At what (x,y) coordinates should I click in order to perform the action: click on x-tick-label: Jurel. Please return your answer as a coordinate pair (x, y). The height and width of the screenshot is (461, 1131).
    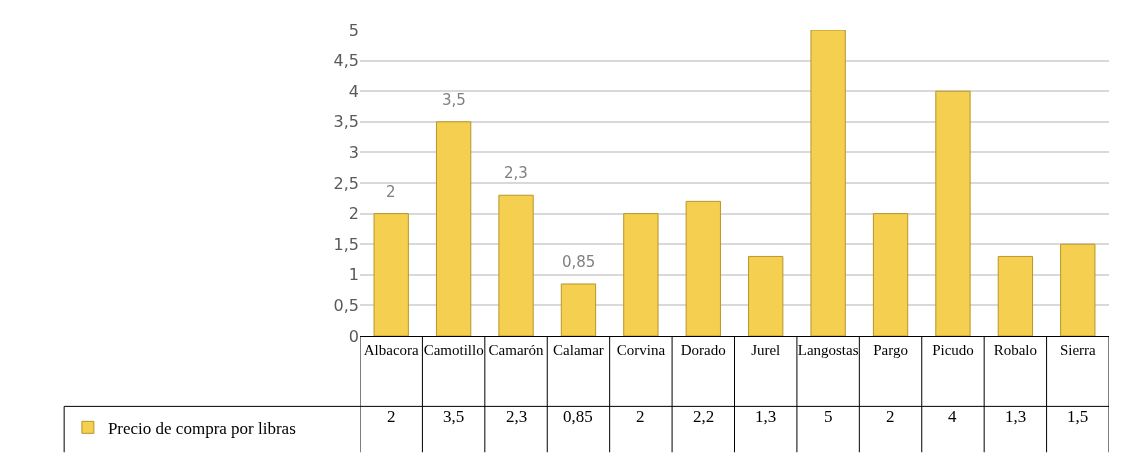
    Looking at the image, I should click on (766, 350).